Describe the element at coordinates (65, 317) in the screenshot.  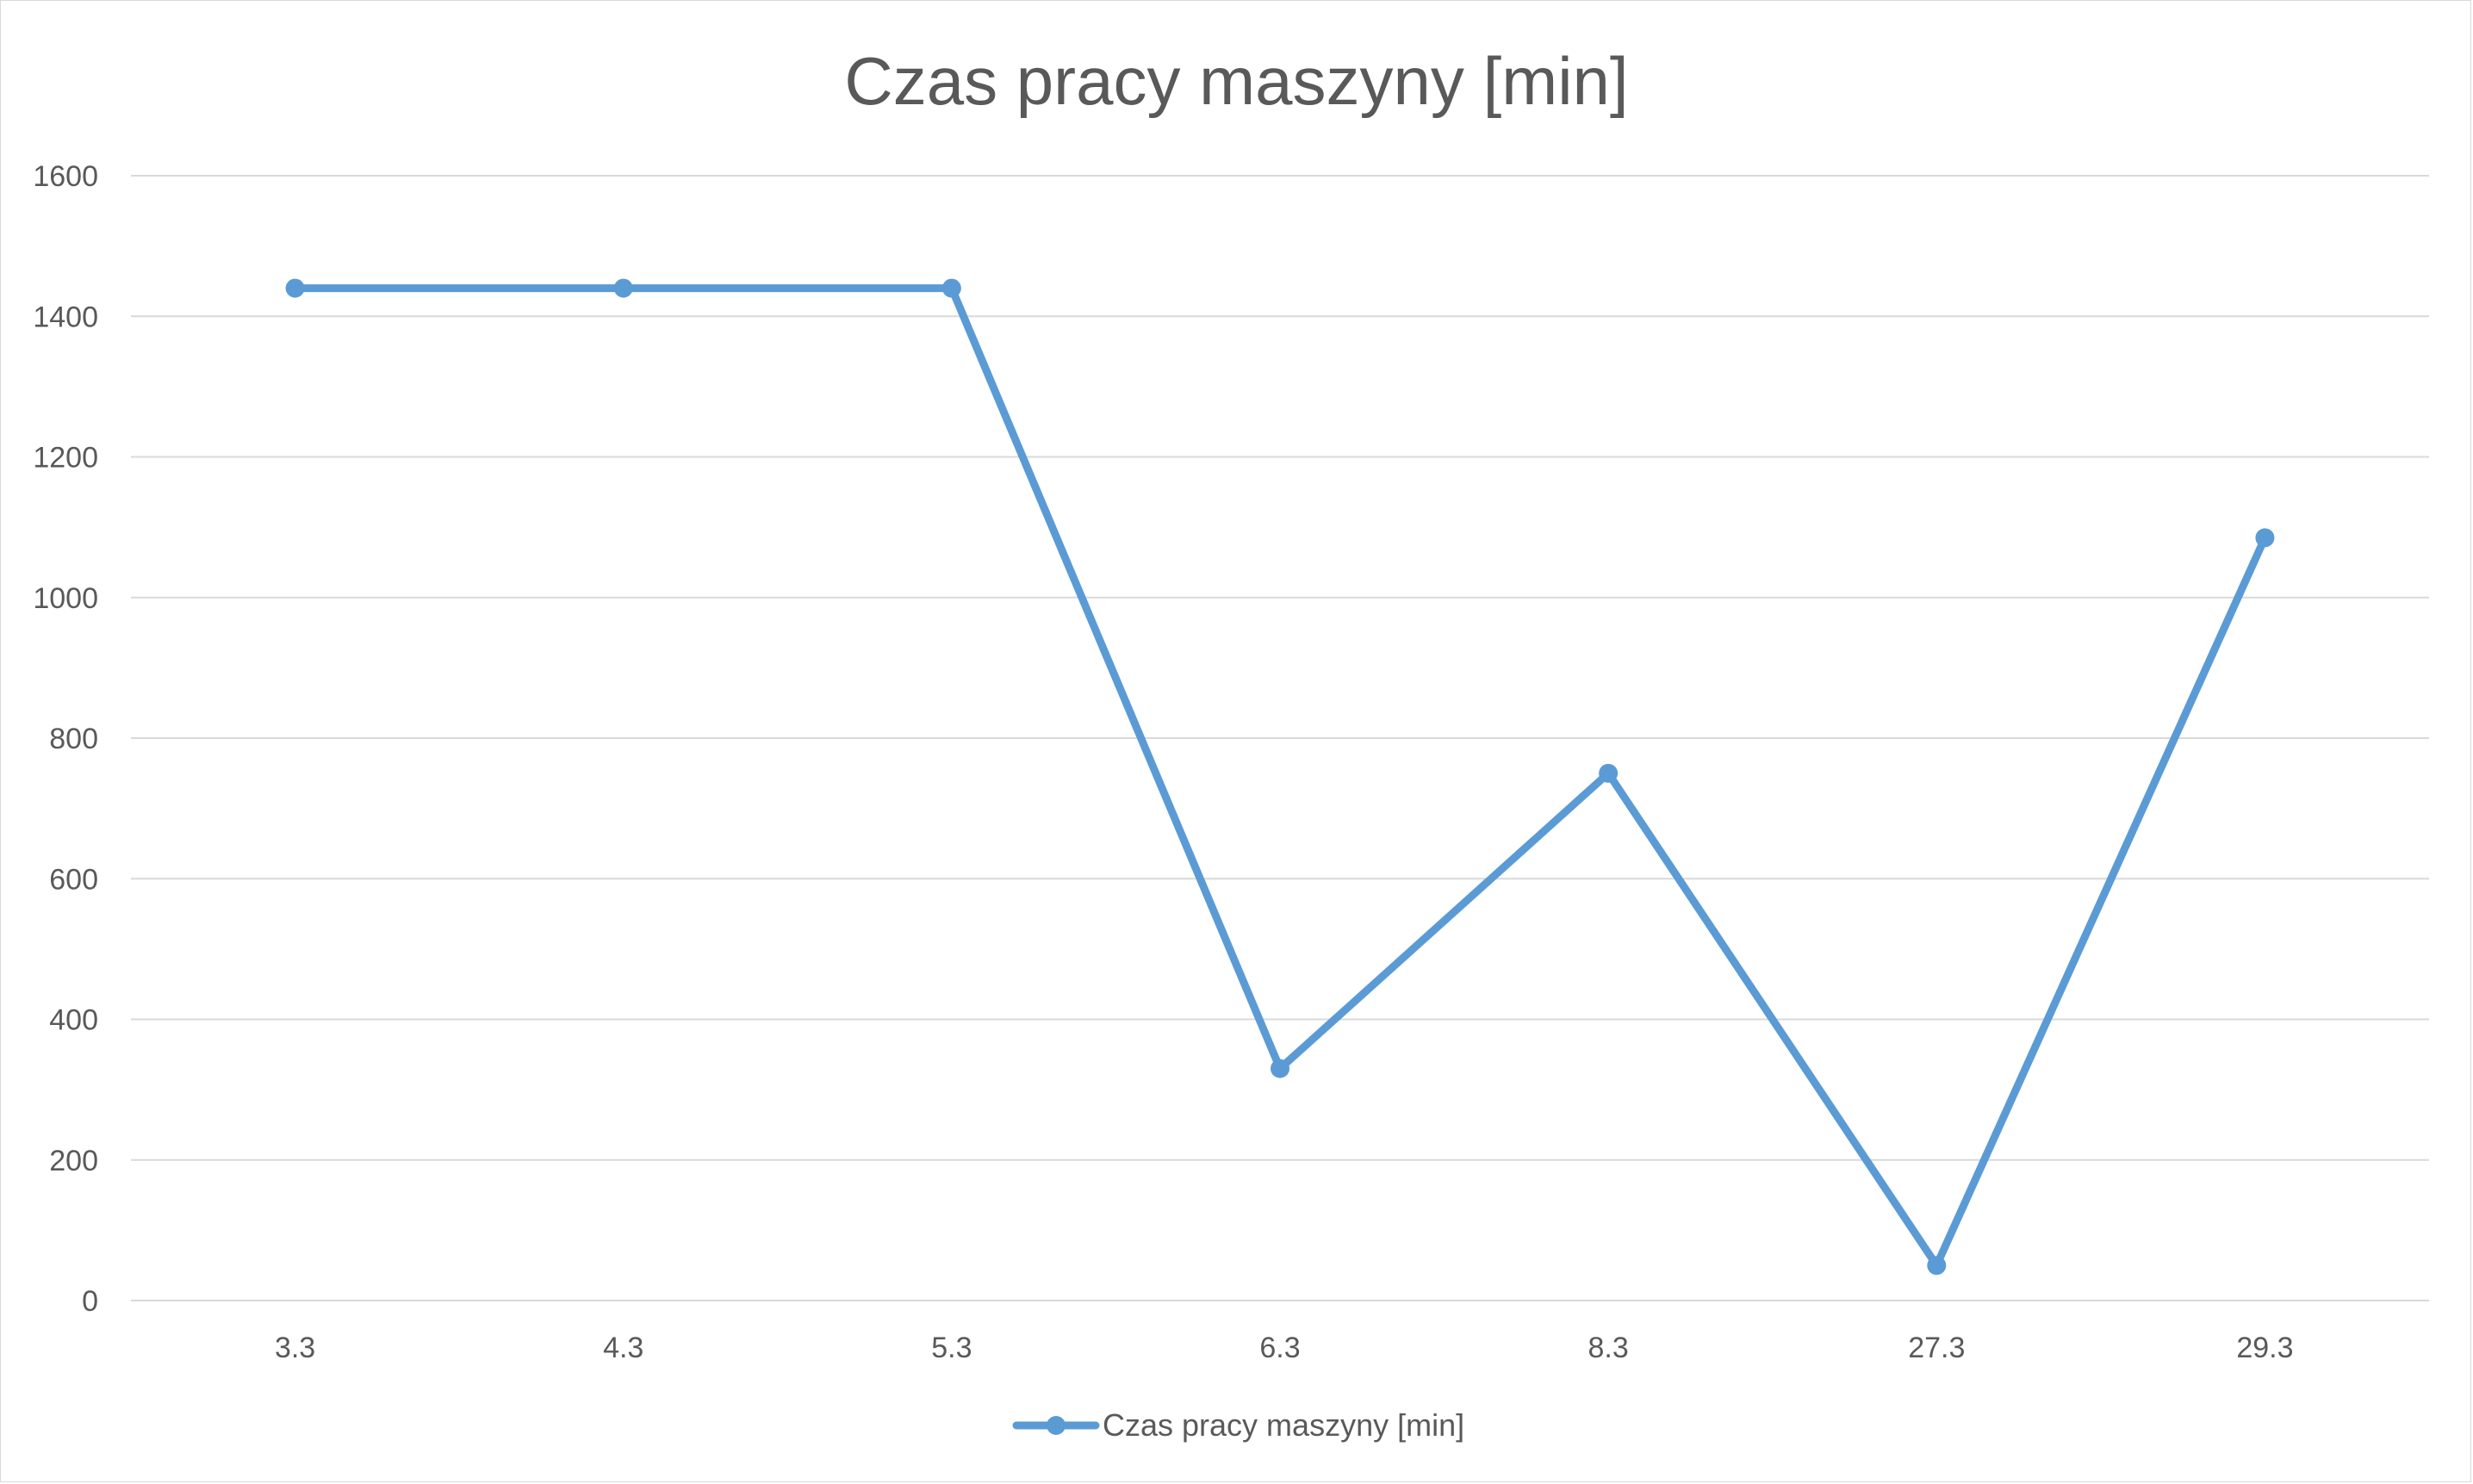
I see `y-tick-label: 1400` at that location.